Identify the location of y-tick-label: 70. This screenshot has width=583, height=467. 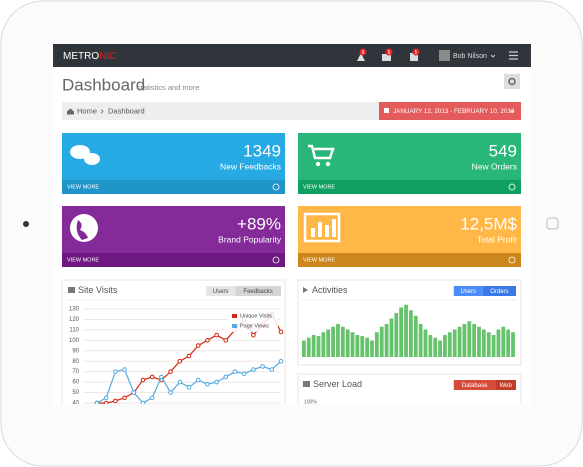
(75, 372).